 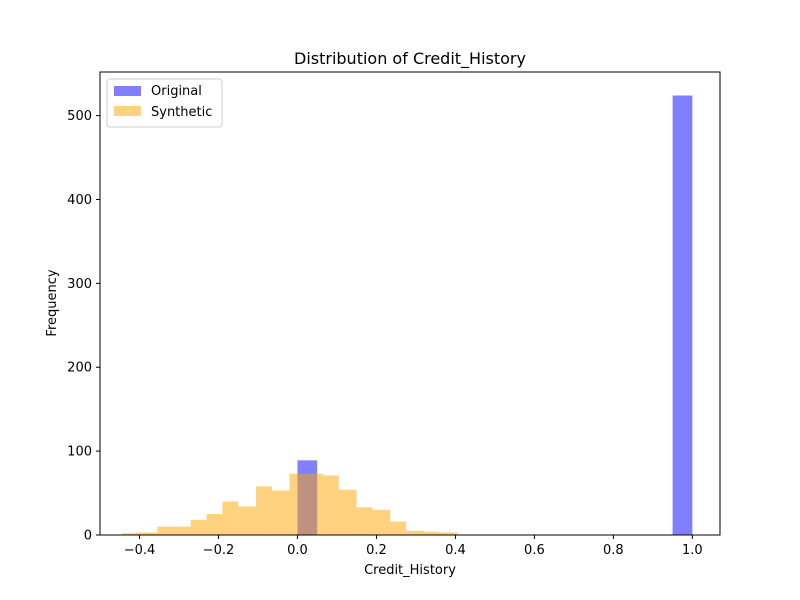 I want to click on x-axis-title: Credit_History, so click(x=410, y=570).